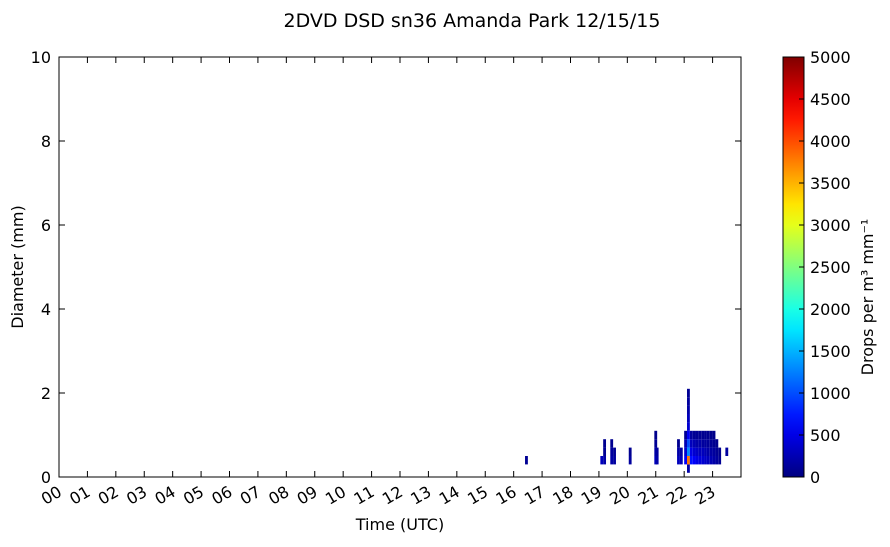 This screenshot has width=890, height=547. Describe the element at coordinates (506, 495) in the screenshot. I see `x-tick-label: 16` at that location.